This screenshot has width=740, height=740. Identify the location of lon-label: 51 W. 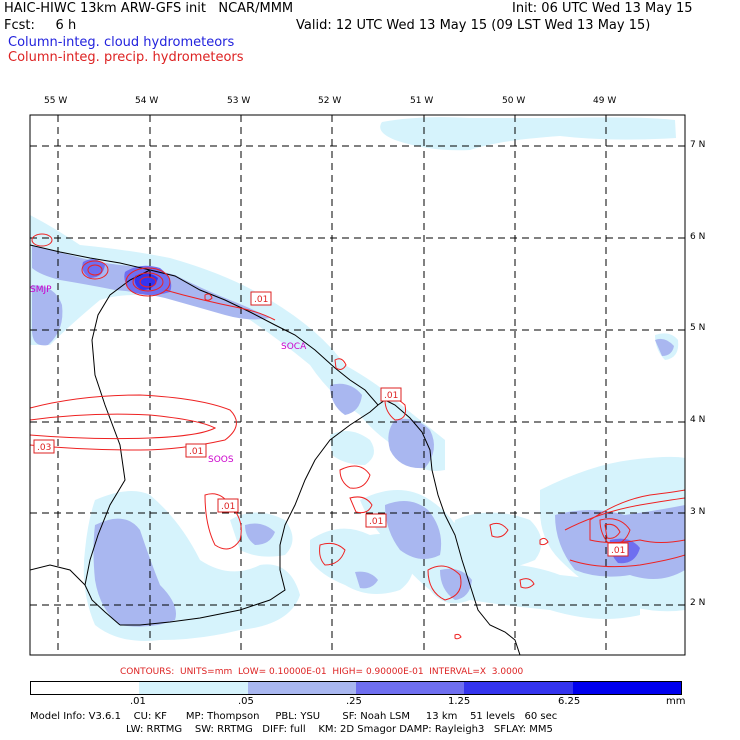
(422, 101).